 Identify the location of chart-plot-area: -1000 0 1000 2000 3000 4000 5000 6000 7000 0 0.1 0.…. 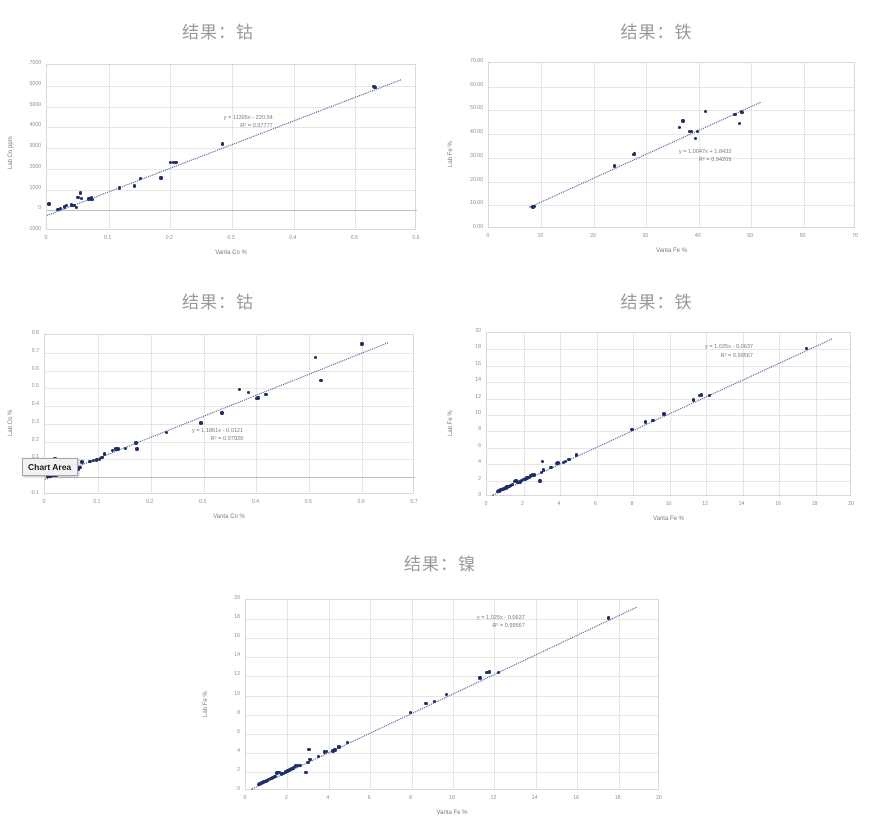
(218, 155).